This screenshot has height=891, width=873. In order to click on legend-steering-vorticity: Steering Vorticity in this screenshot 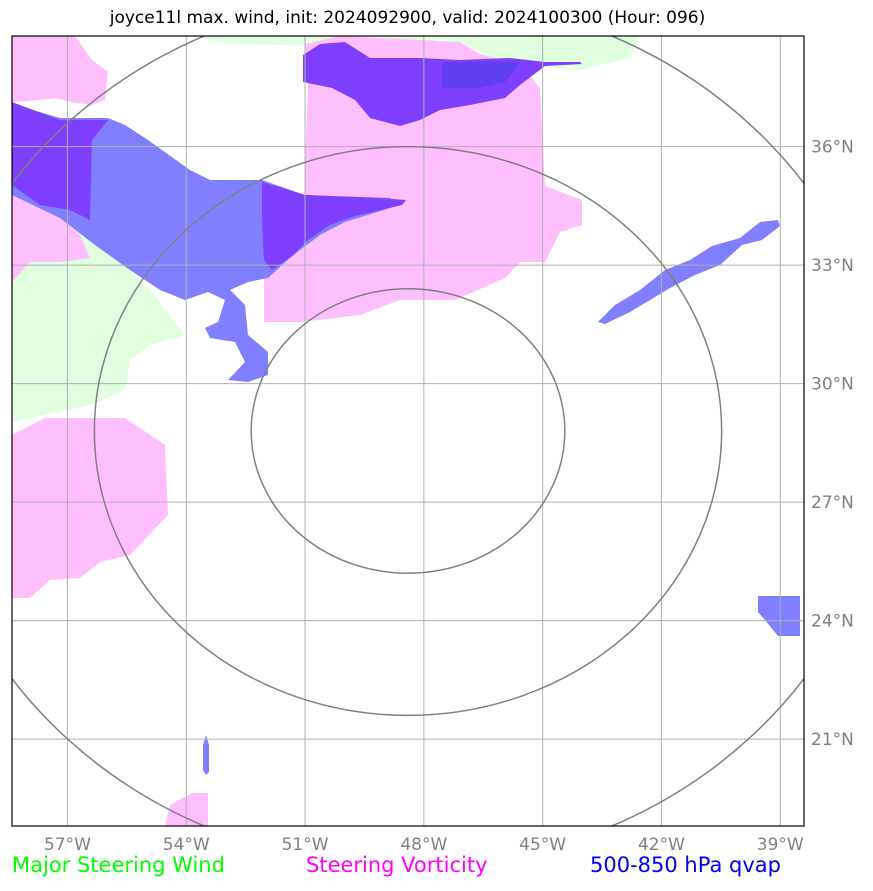, I will do `click(397, 865)`.